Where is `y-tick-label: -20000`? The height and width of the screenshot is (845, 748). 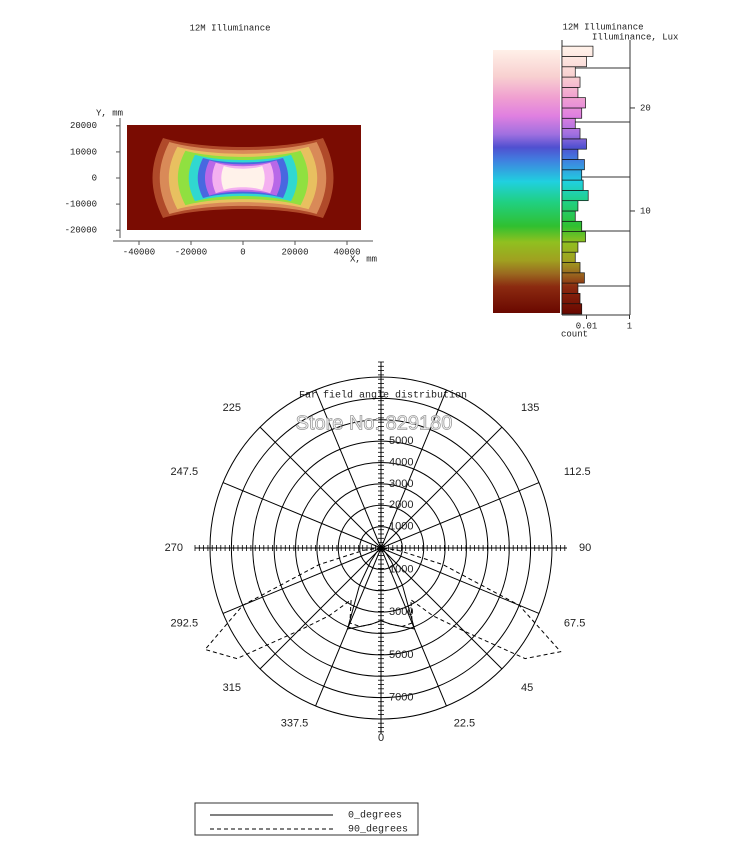
y-tick-label: -20000 is located at coordinates (81, 231).